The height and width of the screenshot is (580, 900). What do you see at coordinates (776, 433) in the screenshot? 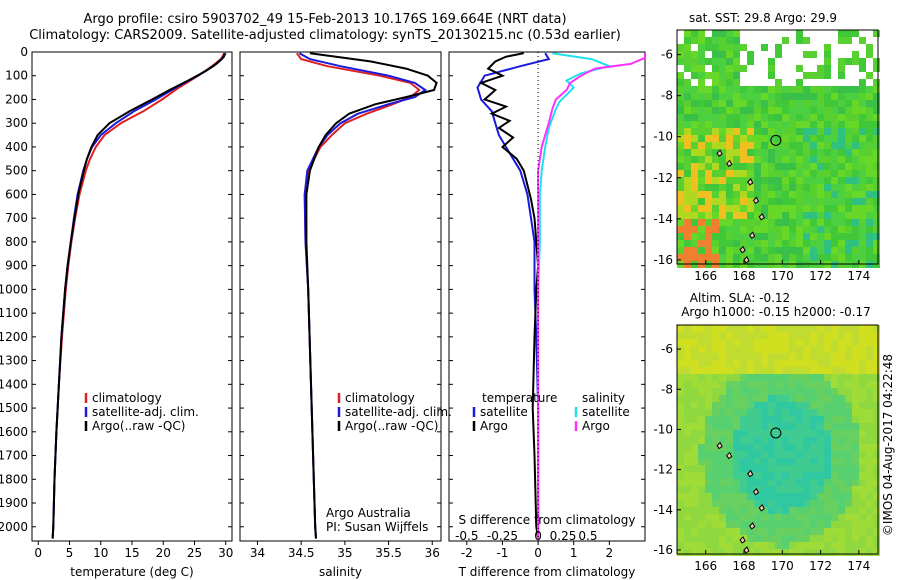
I see `argo-position-marker` at bounding box center [776, 433].